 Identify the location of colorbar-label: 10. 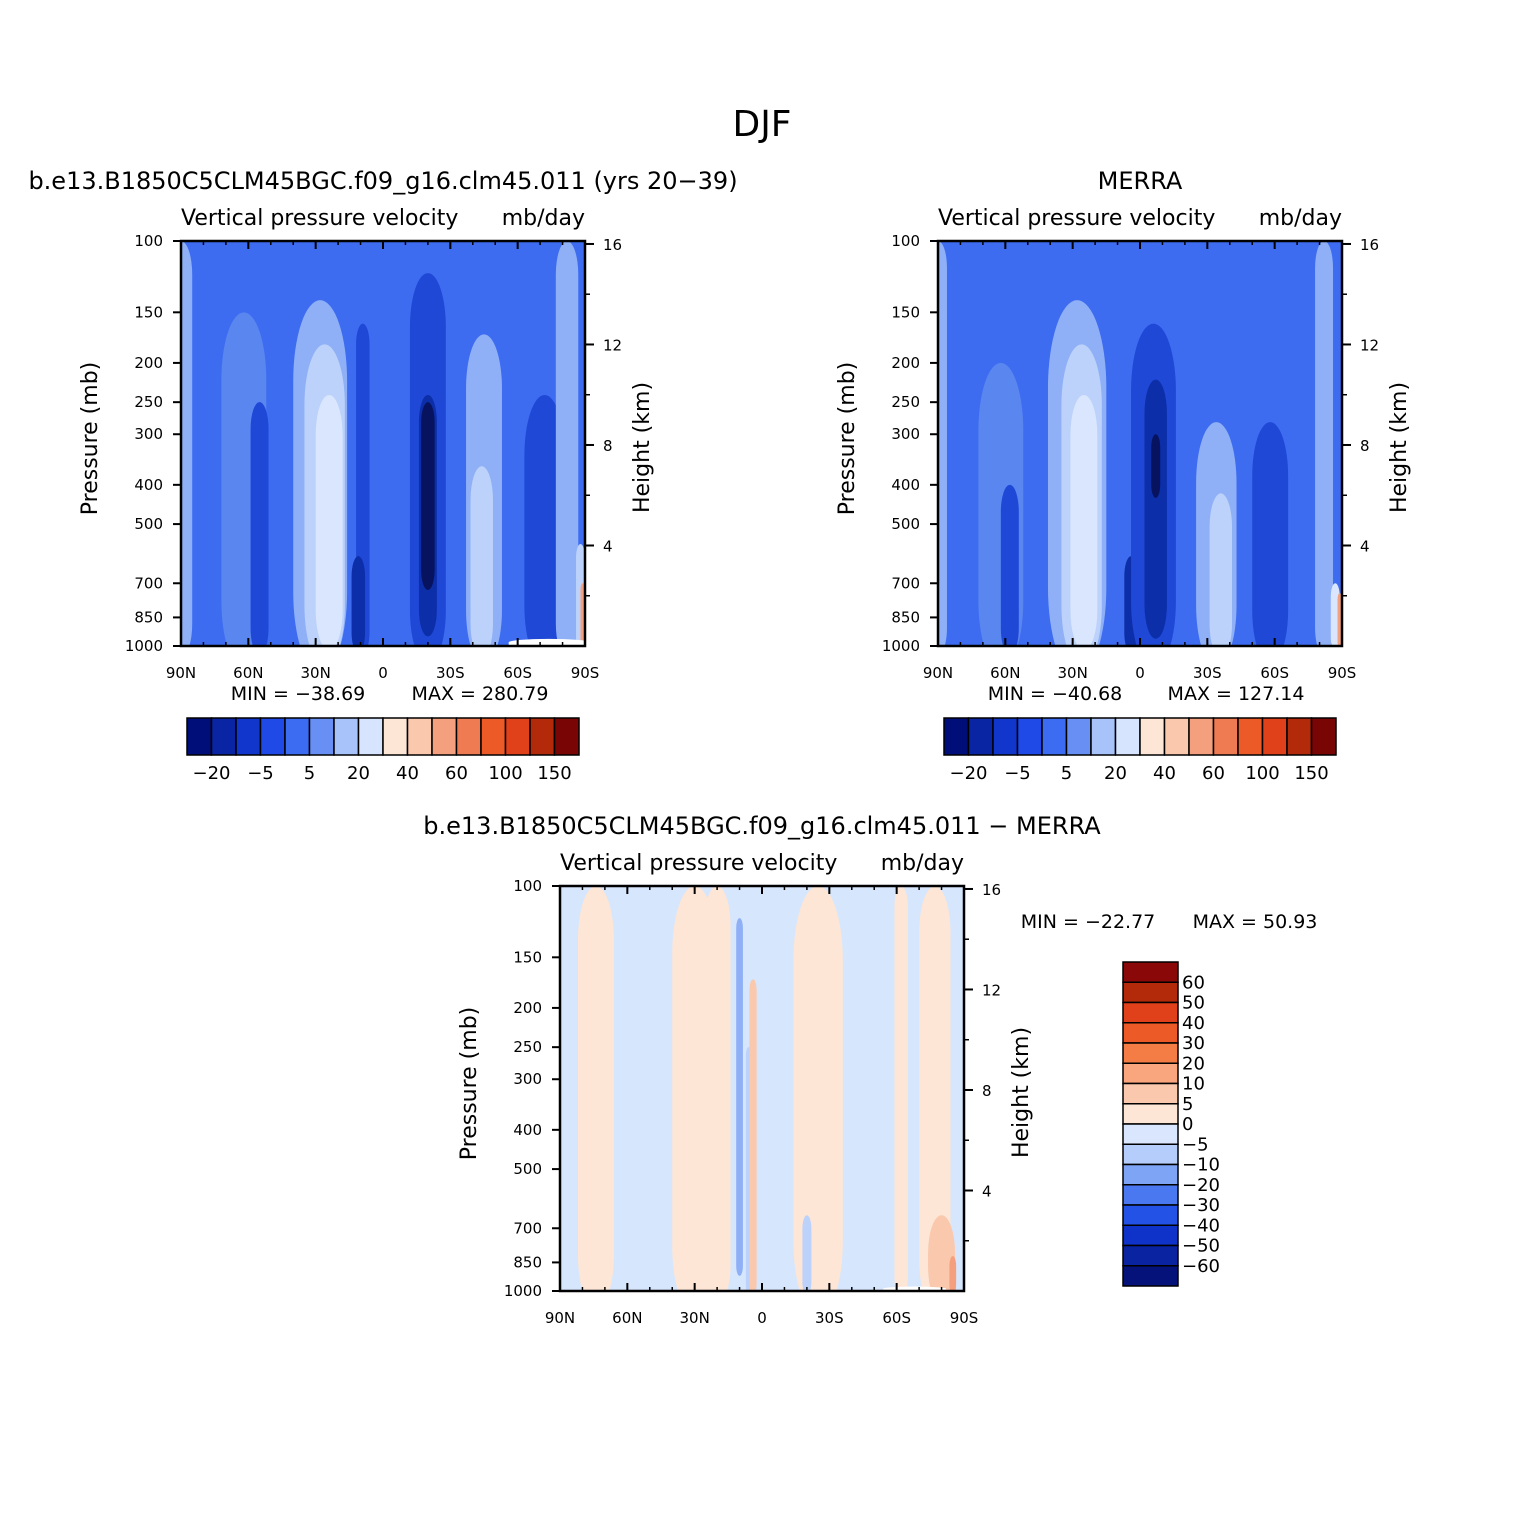
(1193, 1084).